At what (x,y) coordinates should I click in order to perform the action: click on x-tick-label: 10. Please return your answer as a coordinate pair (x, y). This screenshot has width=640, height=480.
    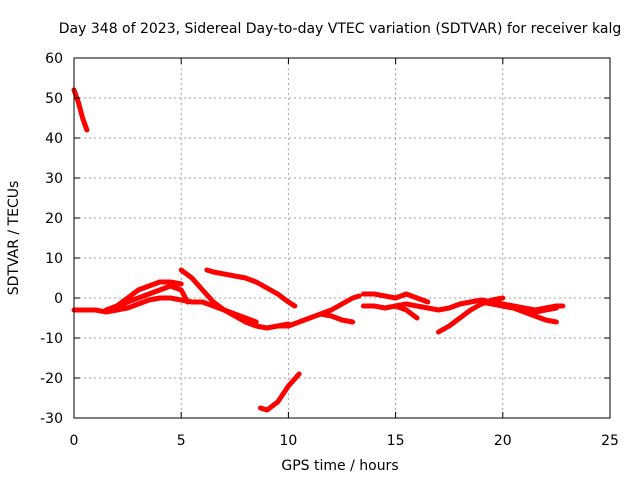
    Looking at the image, I should click on (288, 441).